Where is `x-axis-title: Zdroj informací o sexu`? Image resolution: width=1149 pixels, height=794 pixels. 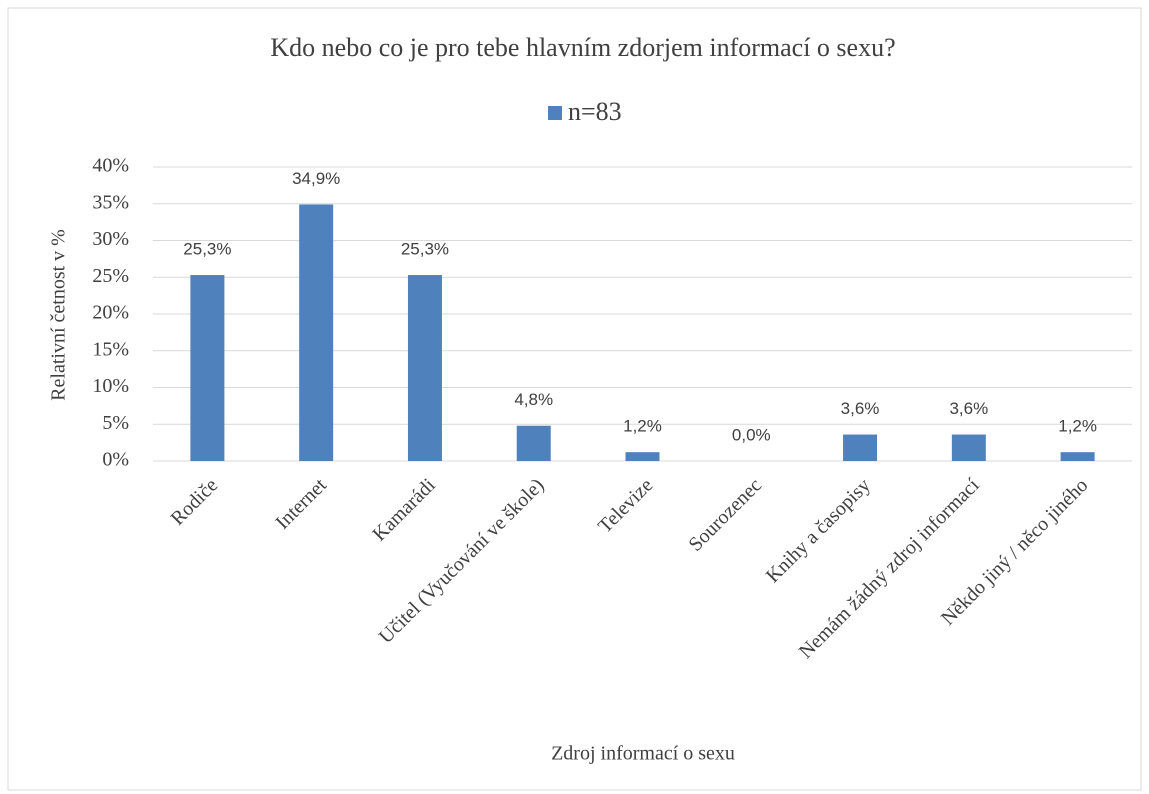
x-axis-title: Zdroj informací o sexu is located at coordinates (643, 754).